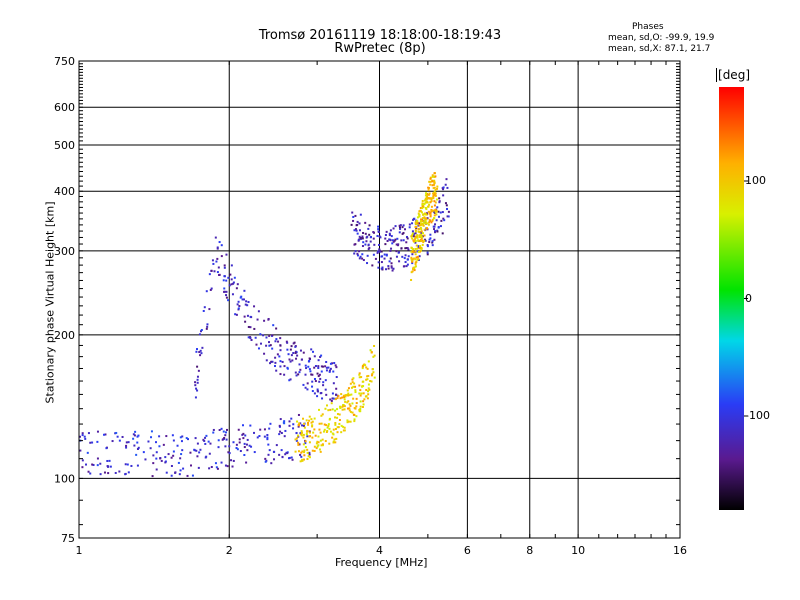 This screenshot has width=800, height=600. Describe the element at coordinates (734, 75) in the screenshot. I see `colorbar-unit-text: deg` at that location.